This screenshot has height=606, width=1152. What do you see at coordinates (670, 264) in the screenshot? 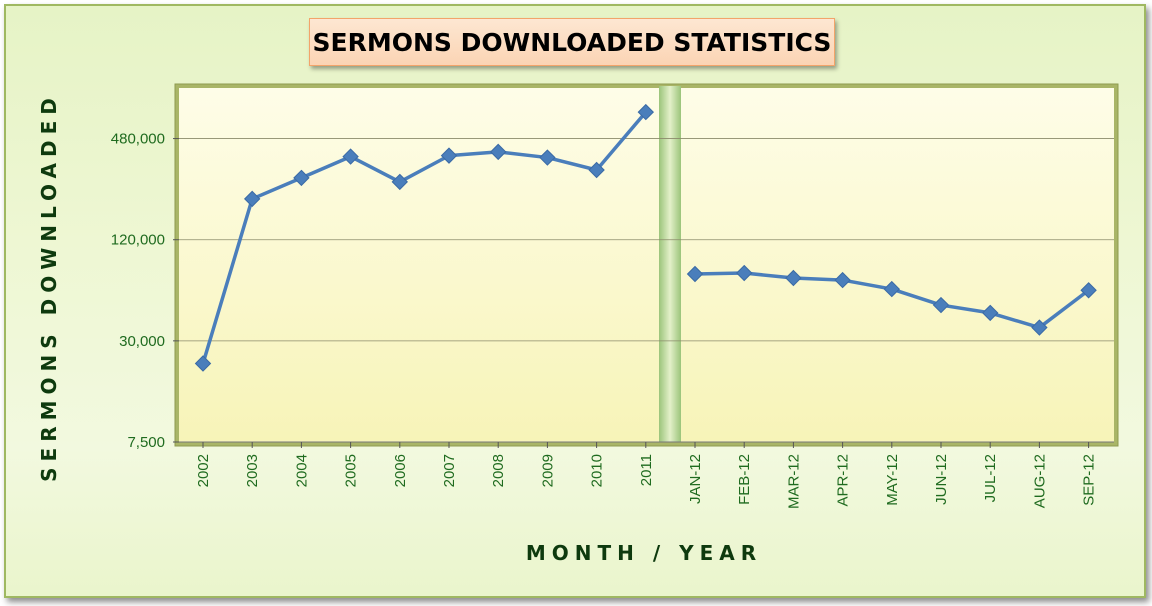
I see `period-divider` at bounding box center [670, 264].